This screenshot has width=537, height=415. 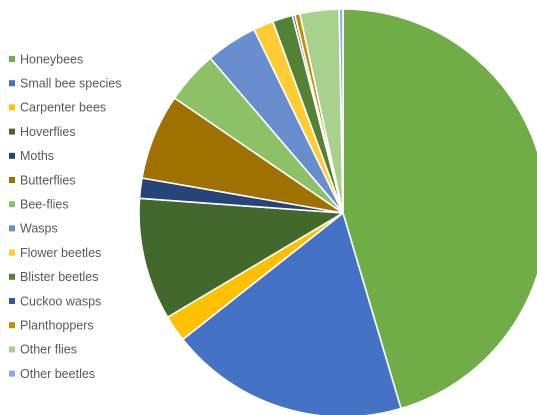 What do you see at coordinates (60, 253) in the screenshot?
I see `legend-label: Flower beetles` at bounding box center [60, 253].